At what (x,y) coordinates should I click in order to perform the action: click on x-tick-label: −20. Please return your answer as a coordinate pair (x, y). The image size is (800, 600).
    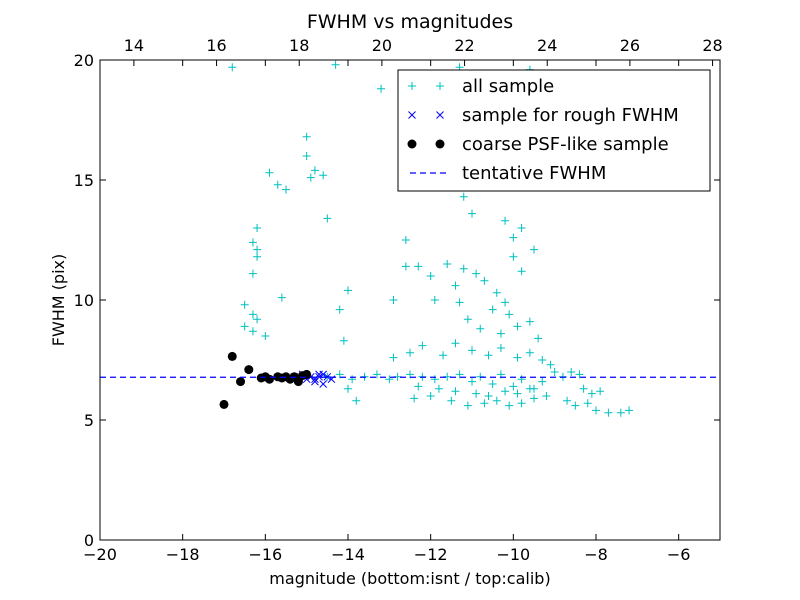
    Looking at the image, I should click on (100, 554).